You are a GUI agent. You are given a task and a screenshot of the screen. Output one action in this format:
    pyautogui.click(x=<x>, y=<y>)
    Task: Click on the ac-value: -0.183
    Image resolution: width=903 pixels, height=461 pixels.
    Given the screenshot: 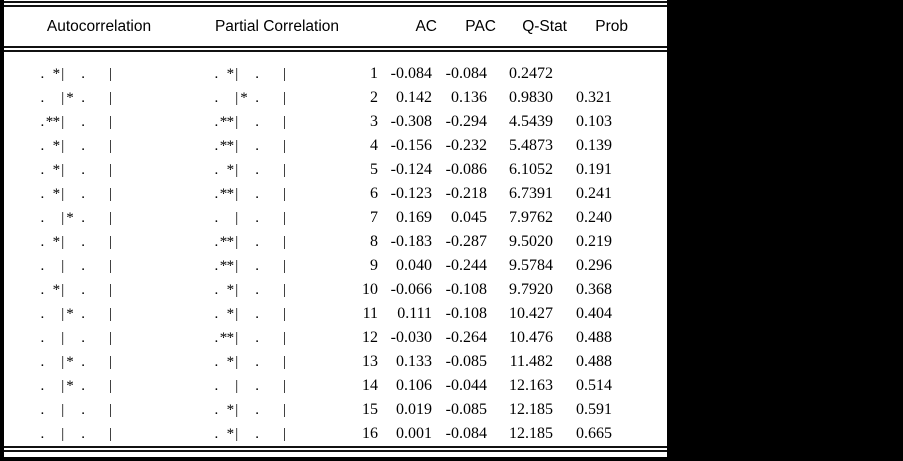 What is the action you would take?
    pyautogui.click(x=411, y=241)
    